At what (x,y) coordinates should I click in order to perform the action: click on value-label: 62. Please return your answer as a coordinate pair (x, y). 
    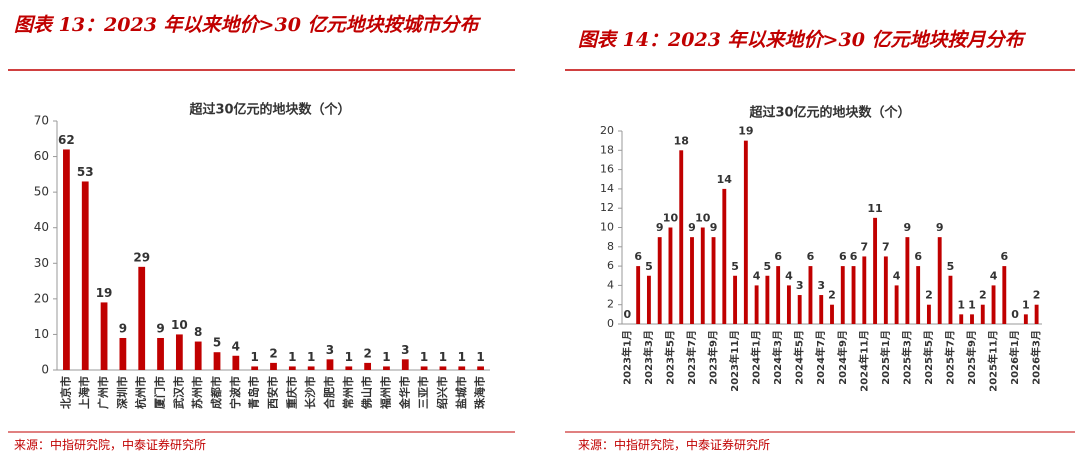
    Looking at the image, I should click on (66, 140).